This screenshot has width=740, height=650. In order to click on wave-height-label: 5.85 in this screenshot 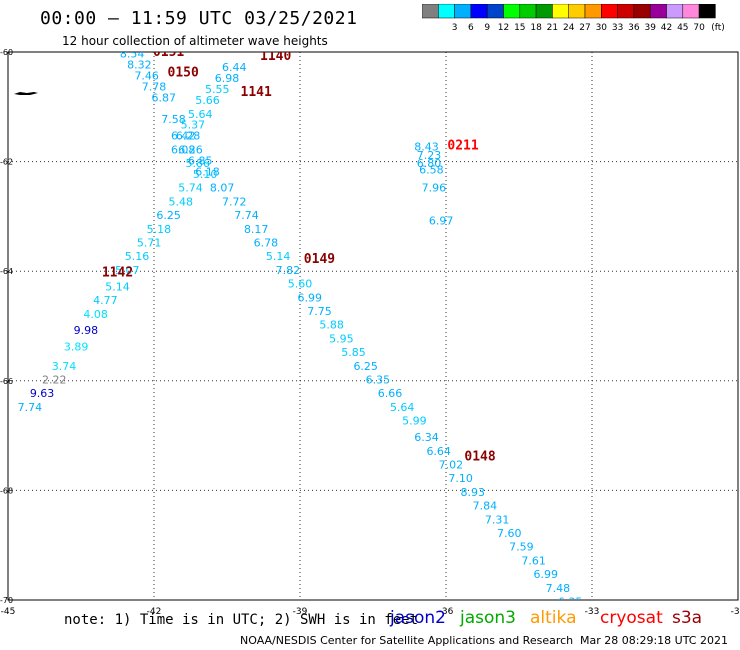, I will do `click(353, 352)`.